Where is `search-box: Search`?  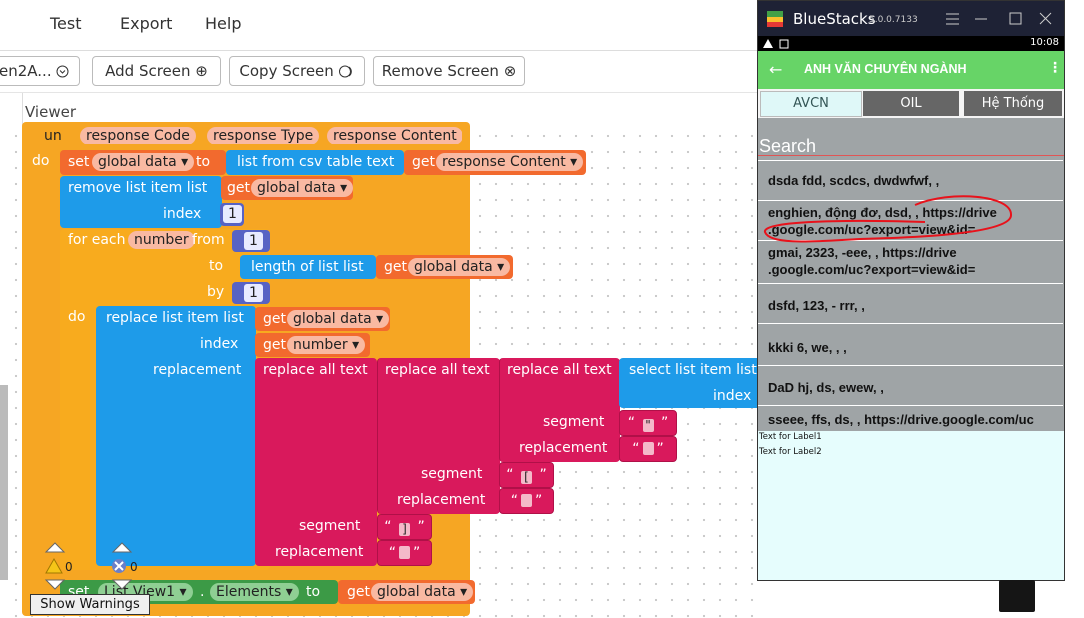
search-box: Search is located at coordinates (788, 146).